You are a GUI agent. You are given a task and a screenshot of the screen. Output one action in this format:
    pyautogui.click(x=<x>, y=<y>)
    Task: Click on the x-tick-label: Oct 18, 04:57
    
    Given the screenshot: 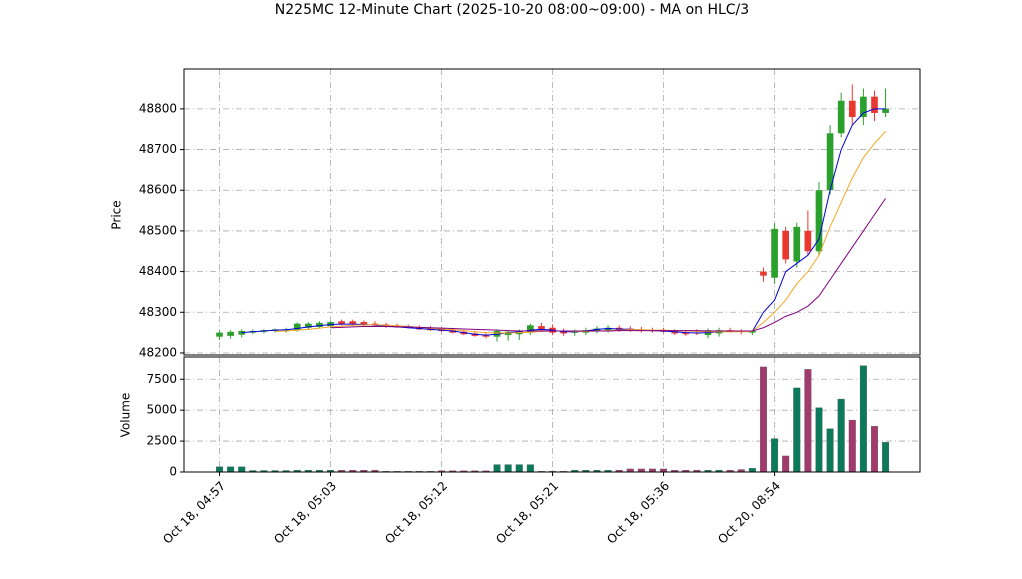 What is the action you would take?
    pyautogui.click(x=194, y=513)
    